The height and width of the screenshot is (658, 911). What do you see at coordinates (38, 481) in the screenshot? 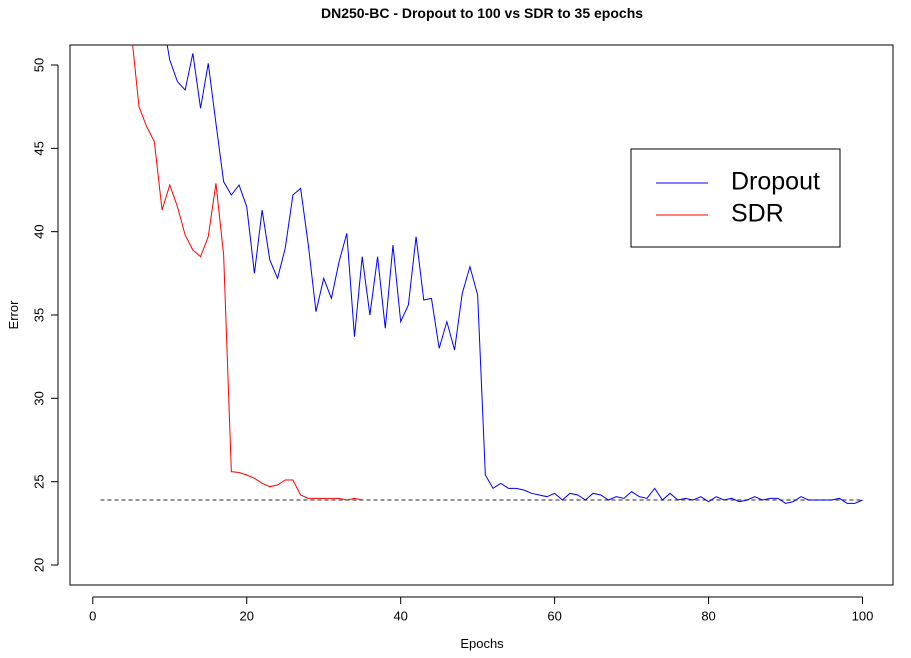
I see `y-tick-label: 25` at bounding box center [38, 481].